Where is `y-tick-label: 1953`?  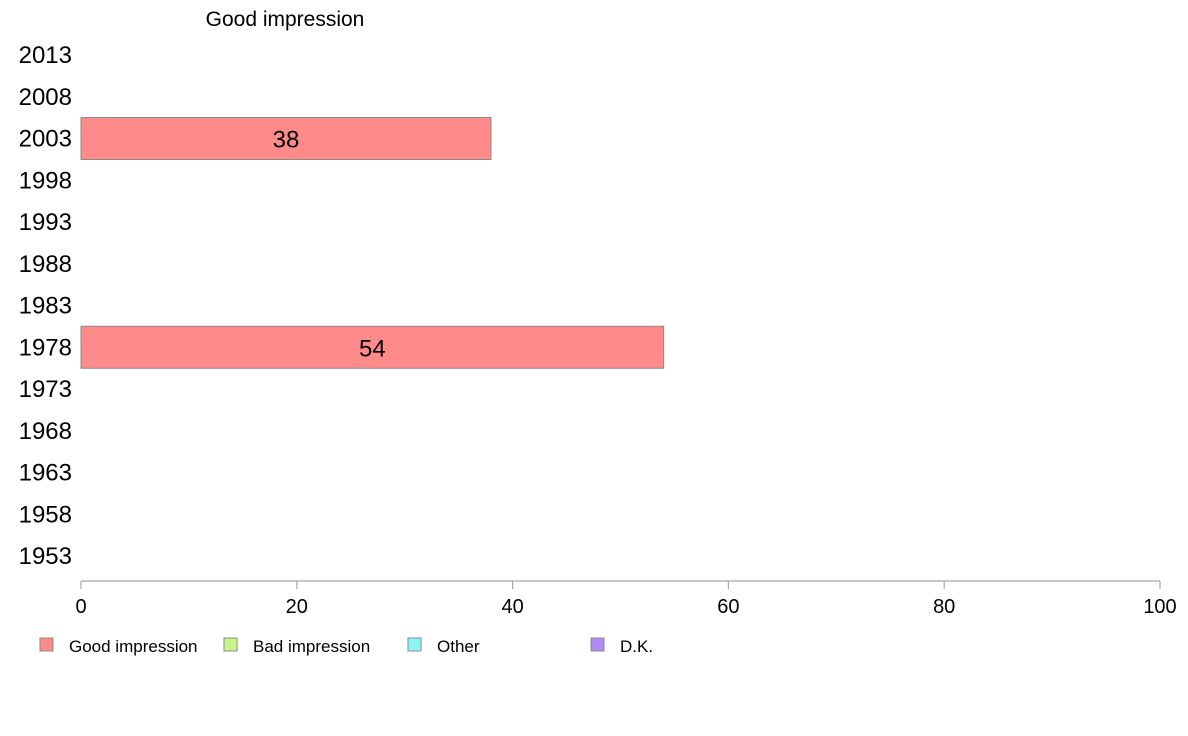 y-tick-label: 1953 is located at coordinates (45, 556).